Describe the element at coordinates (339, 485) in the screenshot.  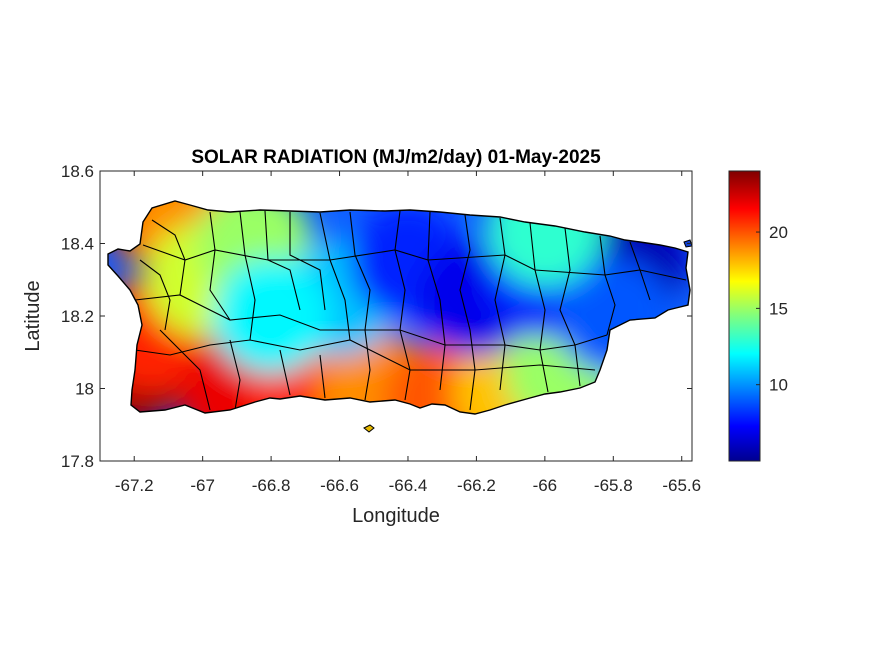
I see `x-tick-label: -66.6` at that location.